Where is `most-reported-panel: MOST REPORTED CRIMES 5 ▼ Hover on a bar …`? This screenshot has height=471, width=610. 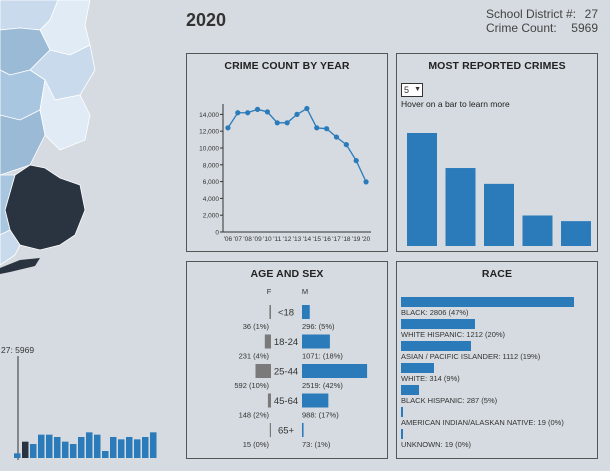
most-reported-panel: MOST REPORTED CRIMES 5 ▼ Hover on a bar … is located at coordinates (497, 152).